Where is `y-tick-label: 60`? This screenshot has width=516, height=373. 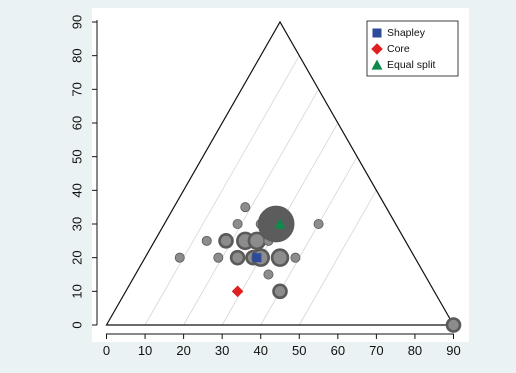
y-tick-label: 60 is located at coordinates (77, 123).